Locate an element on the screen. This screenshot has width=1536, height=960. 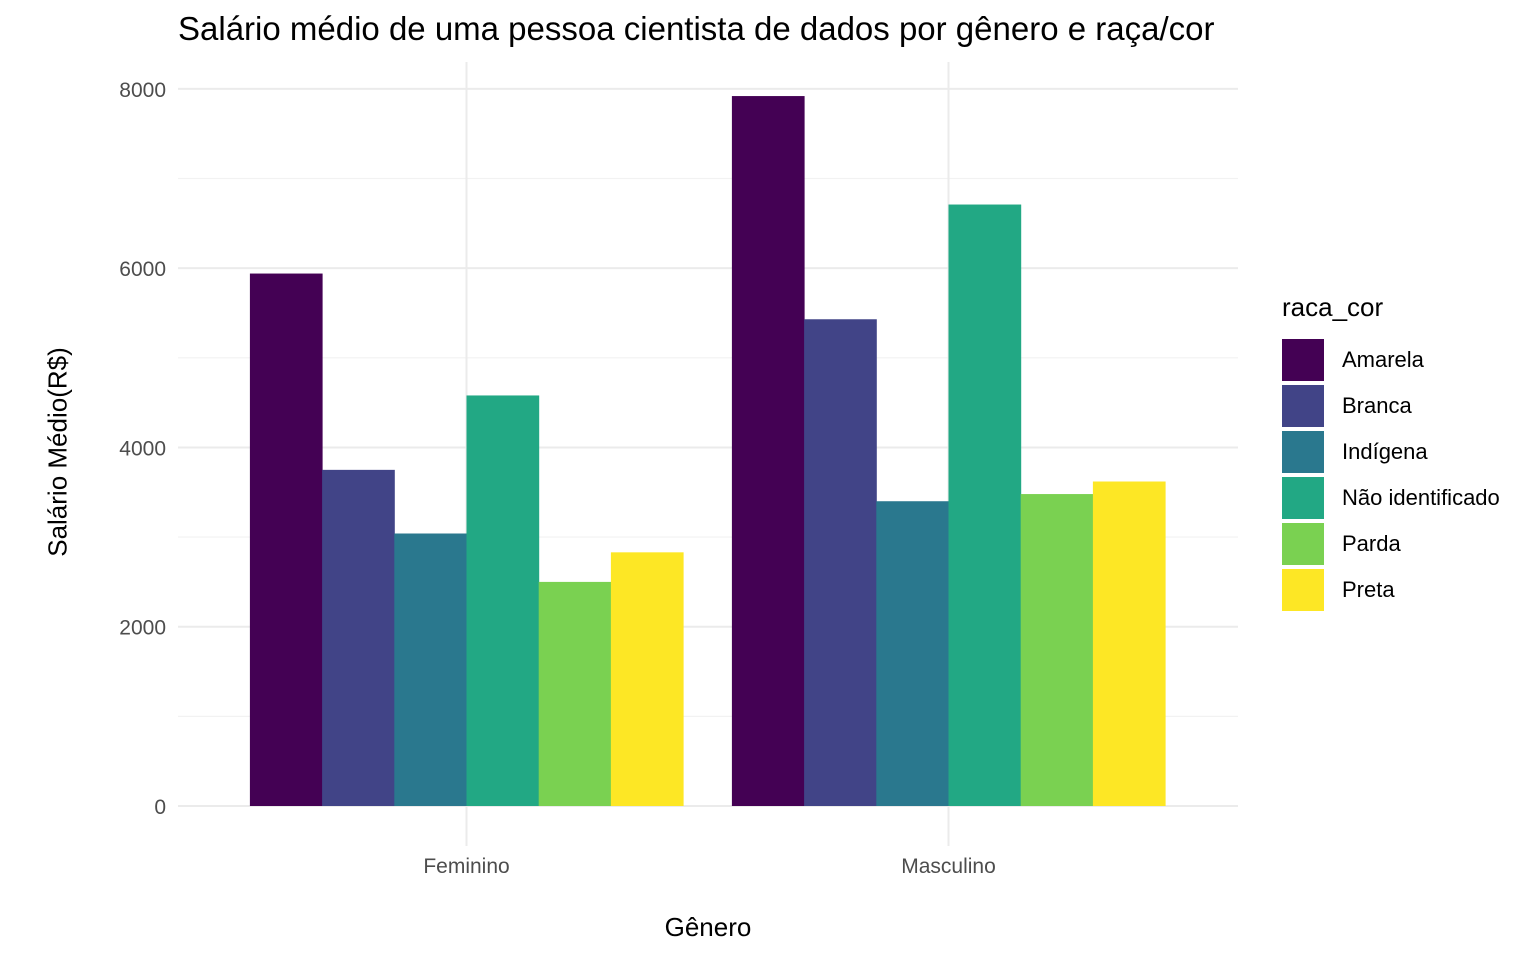
legend-item: Não identificado is located at coordinates (1391, 498).